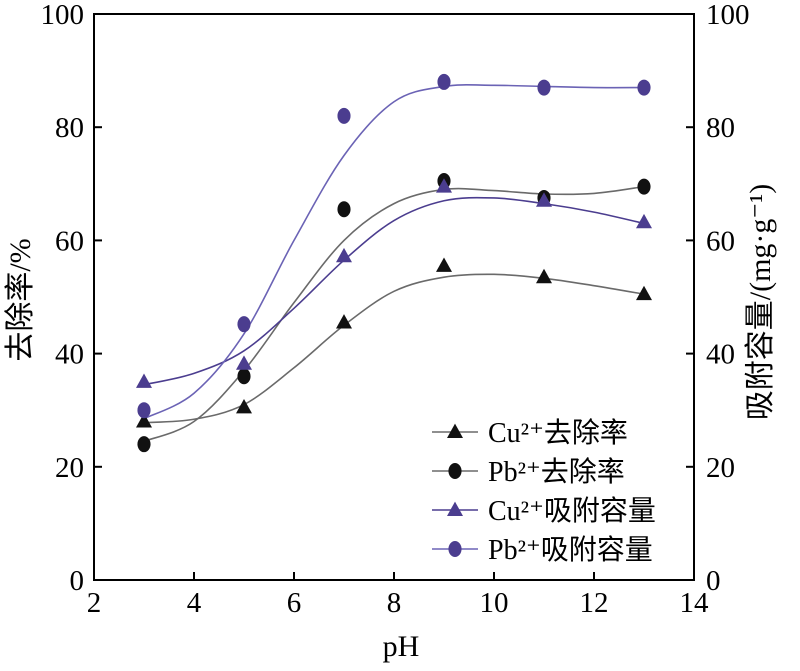 The image size is (800, 671). I want to click on y-tick-label: 80, so click(69, 128).